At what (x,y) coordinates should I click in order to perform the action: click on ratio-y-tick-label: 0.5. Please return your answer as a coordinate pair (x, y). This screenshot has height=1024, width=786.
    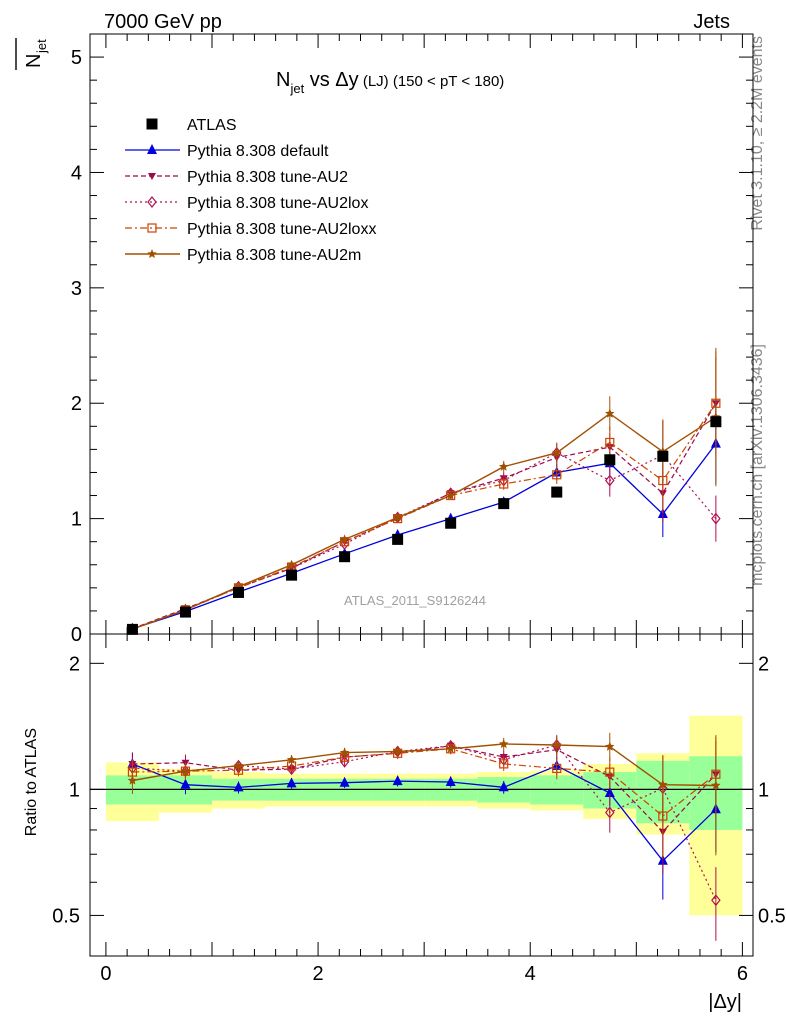
    Looking at the image, I should click on (66, 916).